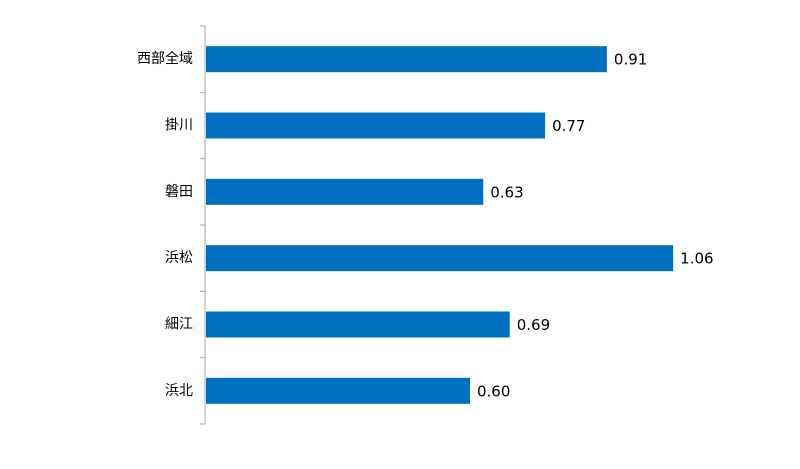 Image resolution: width=800 pixels, height=469 pixels. I want to click on category-label: 掛川, so click(179, 126).